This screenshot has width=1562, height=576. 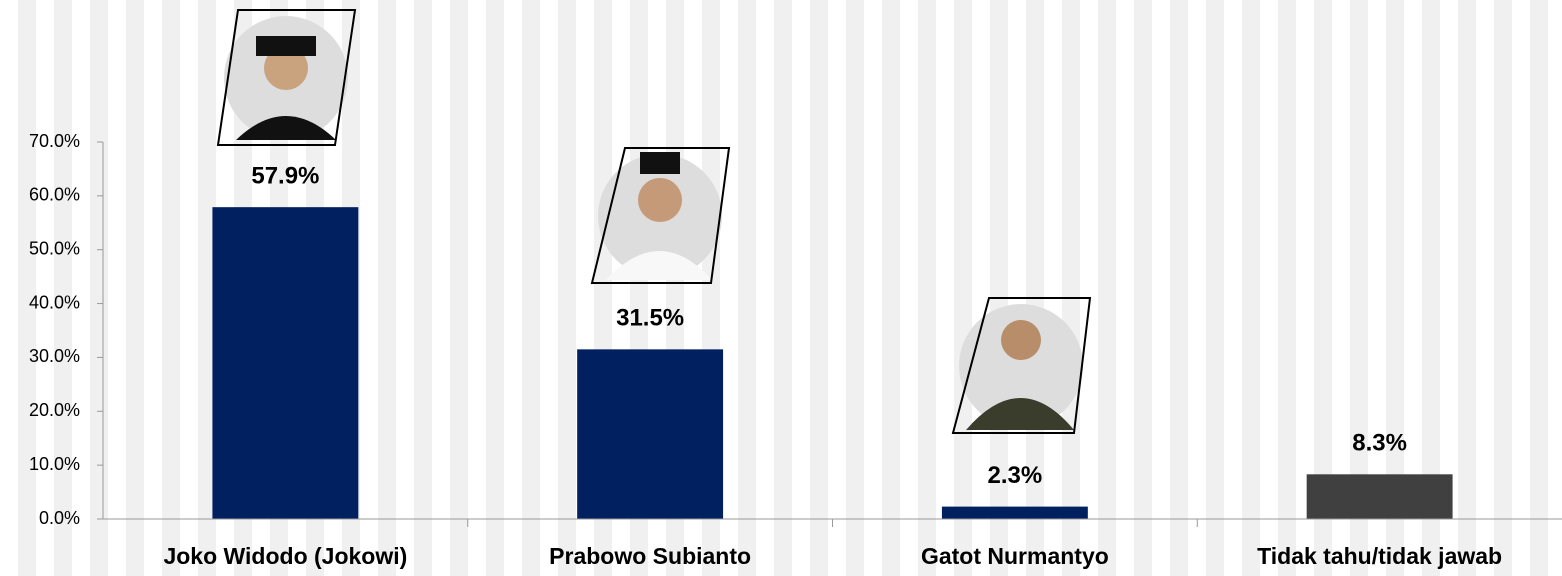 What do you see at coordinates (285, 556) in the screenshot?
I see `x-tick-label: Joko Widodo (Jokowi)` at bounding box center [285, 556].